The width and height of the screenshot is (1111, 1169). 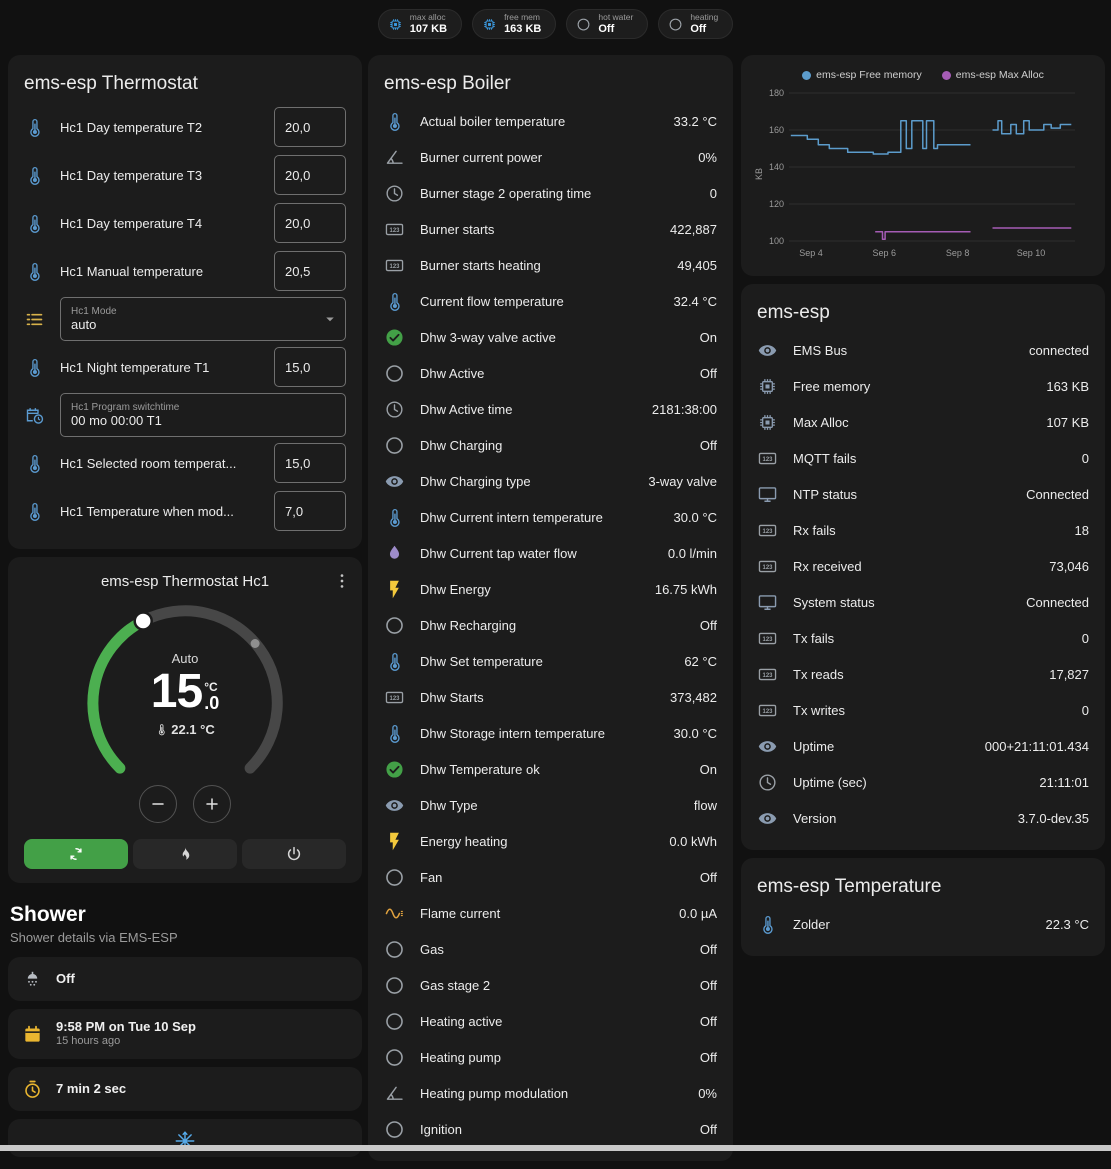 I want to click on row-dhw-charging: Dhw Charging Off, so click(x=550, y=445).